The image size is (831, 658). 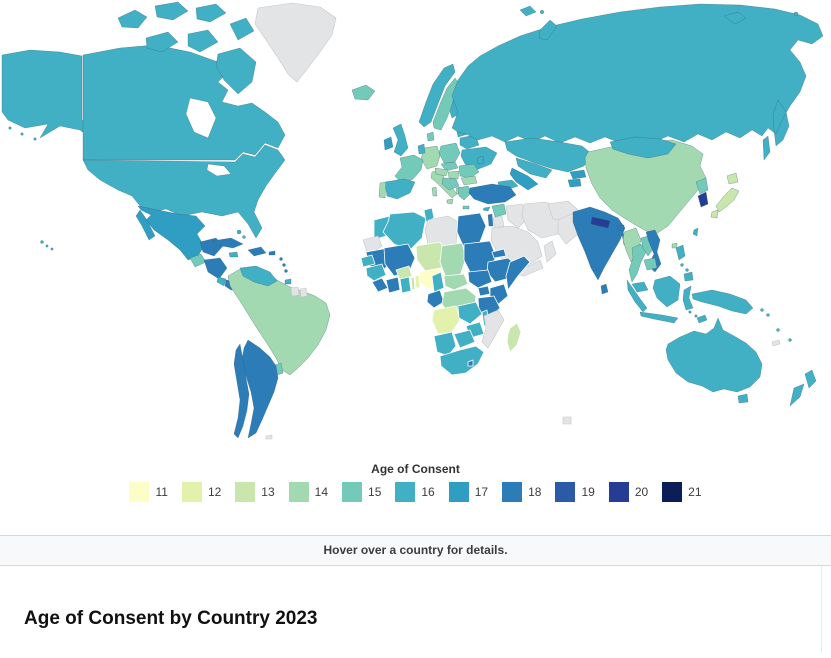 What do you see at coordinates (714, 214) in the screenshot?
I see `region-japan-kyushu` at bounding box center [714, 214].